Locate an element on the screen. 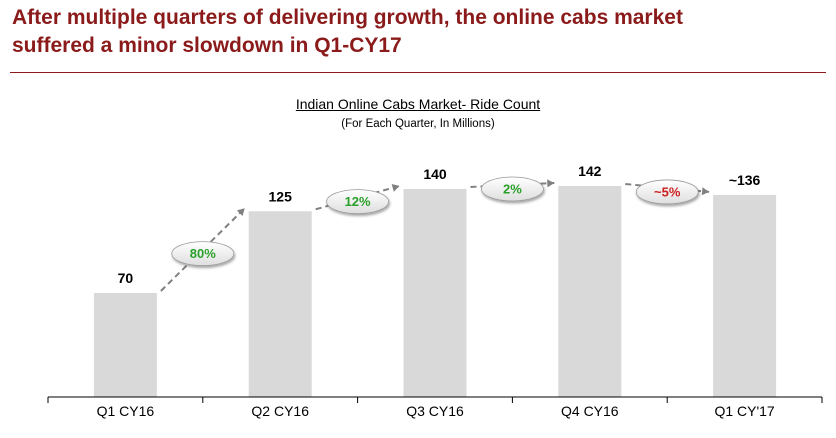  x-tick-label: Q4 CY16 is located at coordinates (590, 411).